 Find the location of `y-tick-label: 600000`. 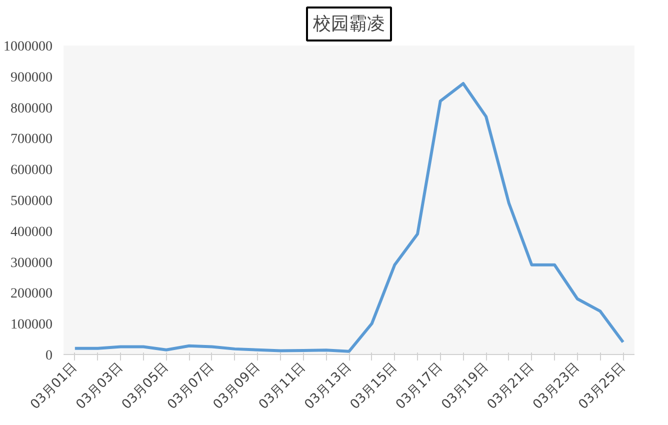

y-tick-label: 600000 is located at coordinates (31, 170).